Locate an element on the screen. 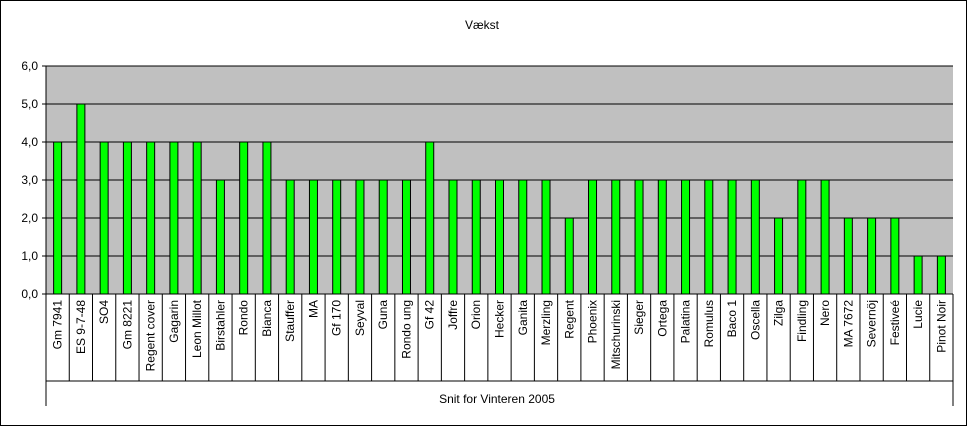  x-tick-label: Regent cover is located at coordinates (151, 335).